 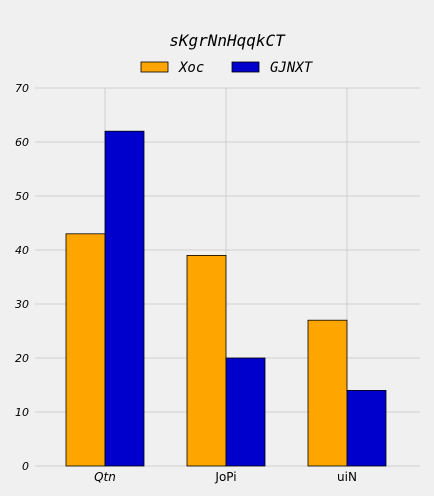 I want to click on legend: Xoc GJNXT, so click(x=227, y=68).